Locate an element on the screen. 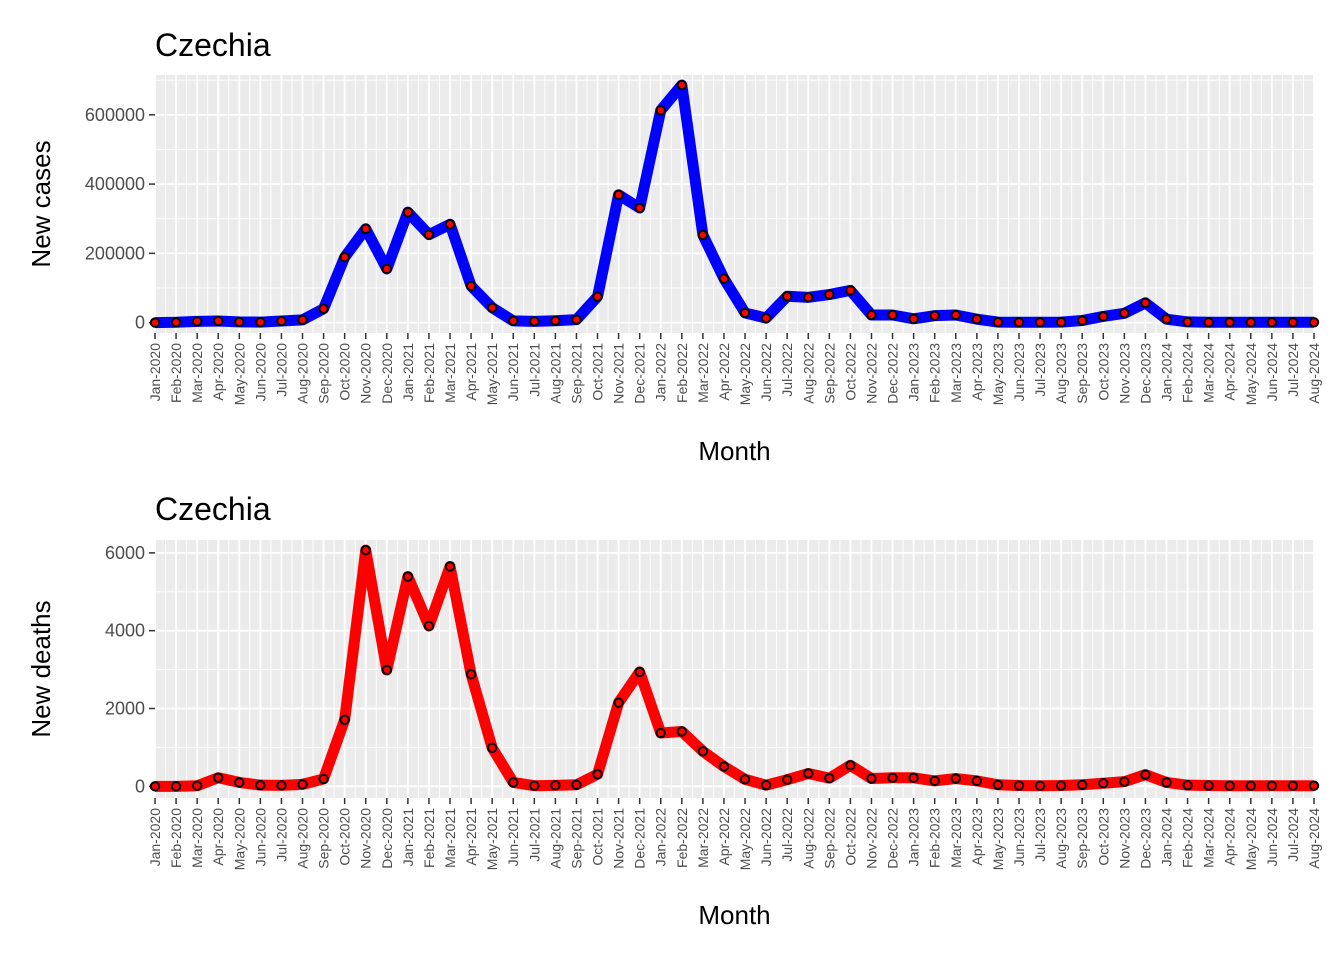 The width and height of the screenshot is (1344, 960). chart-title: Czechia is located at coordinates (213, 45).